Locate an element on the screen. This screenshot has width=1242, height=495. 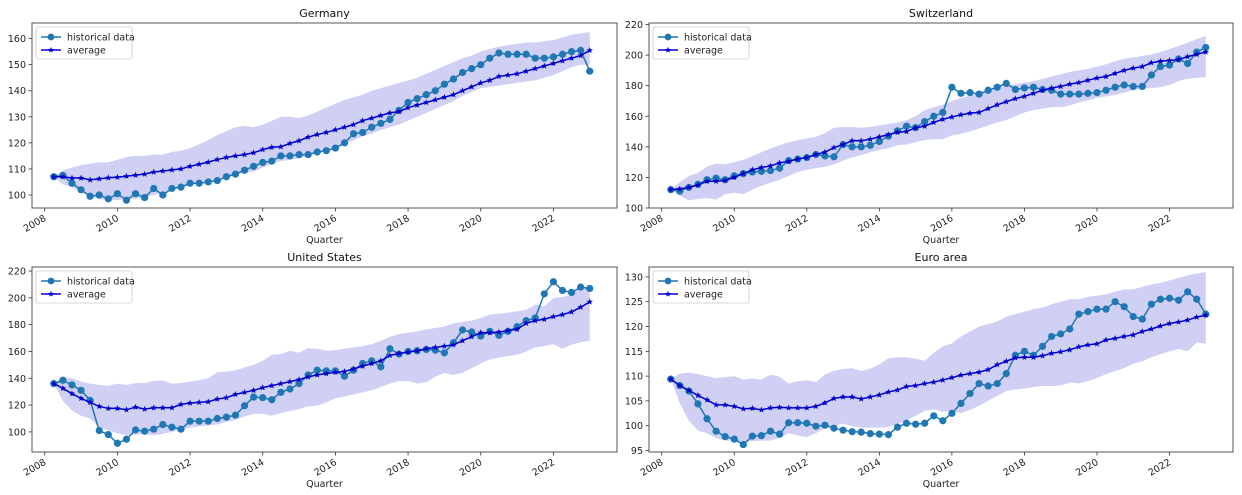
legend-historical-marker is located at coordinates (51, 37).